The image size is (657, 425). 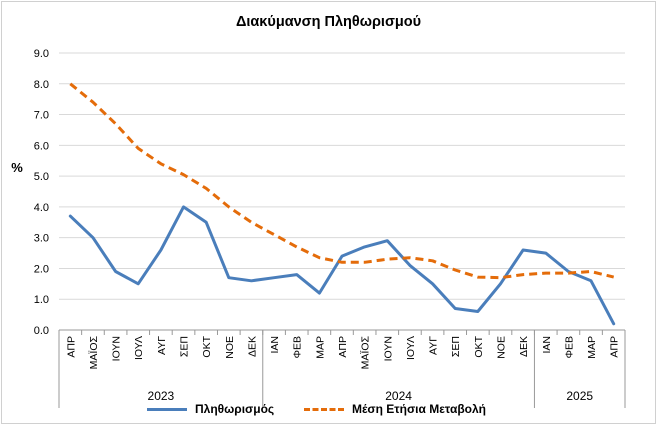 I want to click on y-tick-label: 7.0, so click(x=41, y=116).